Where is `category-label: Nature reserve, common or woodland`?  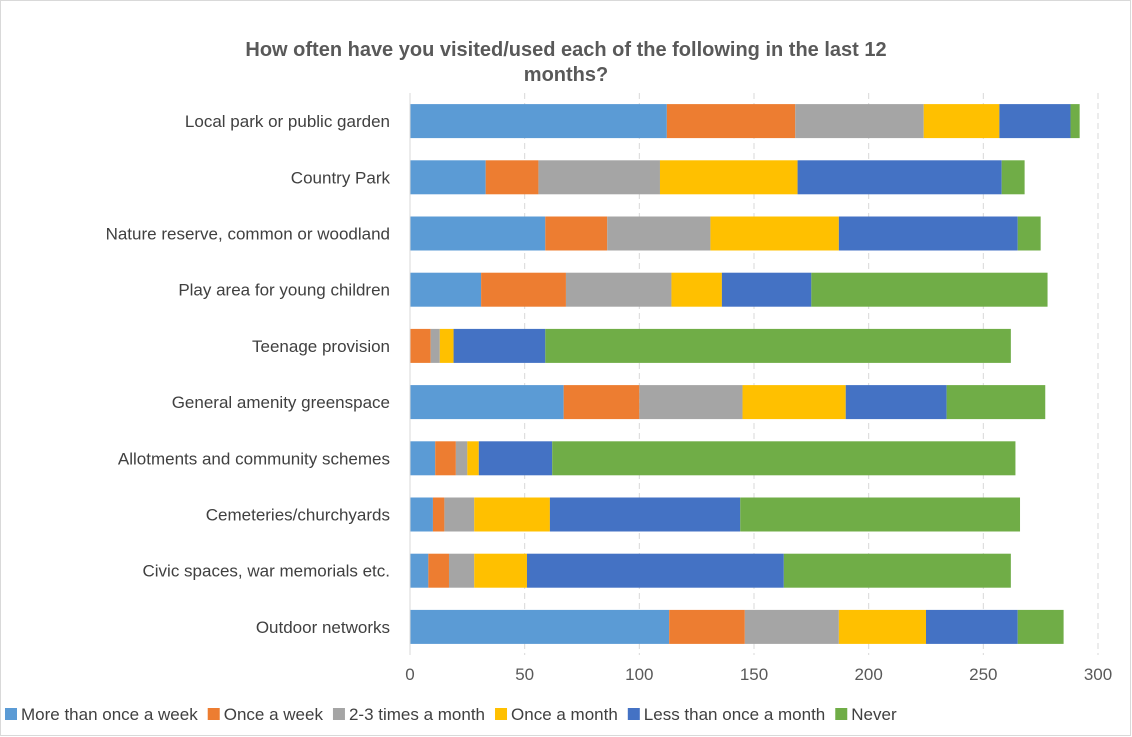 category-label: Nature reserve, common or woodland is located at coordinates (248, 234).